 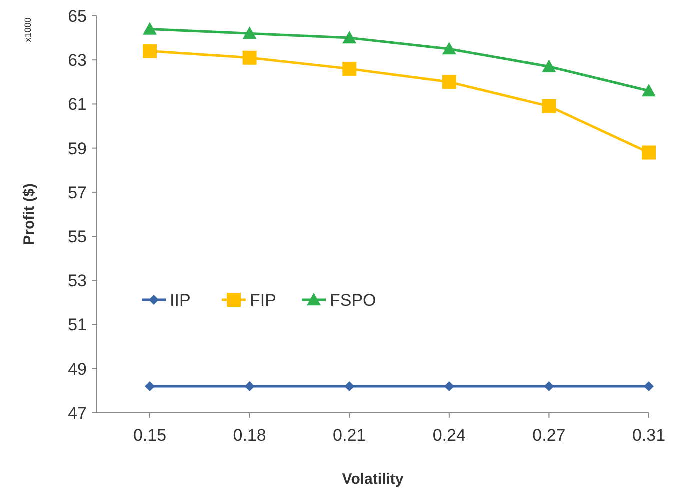 I want to click on legend-label: FIP, so click(x=263, y=300).